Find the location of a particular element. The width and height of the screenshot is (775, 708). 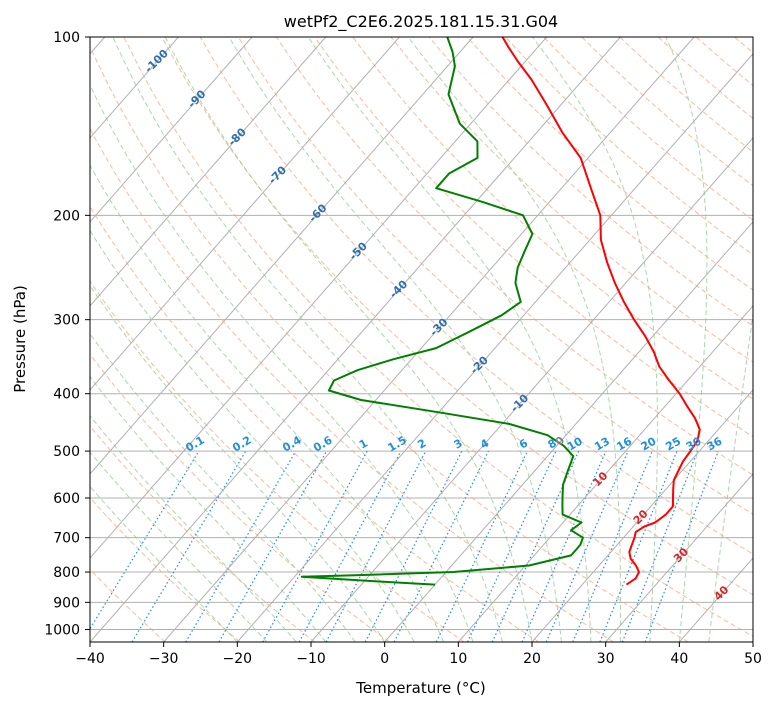

x-tick-label: 20 is located at coordinates (532, 659).